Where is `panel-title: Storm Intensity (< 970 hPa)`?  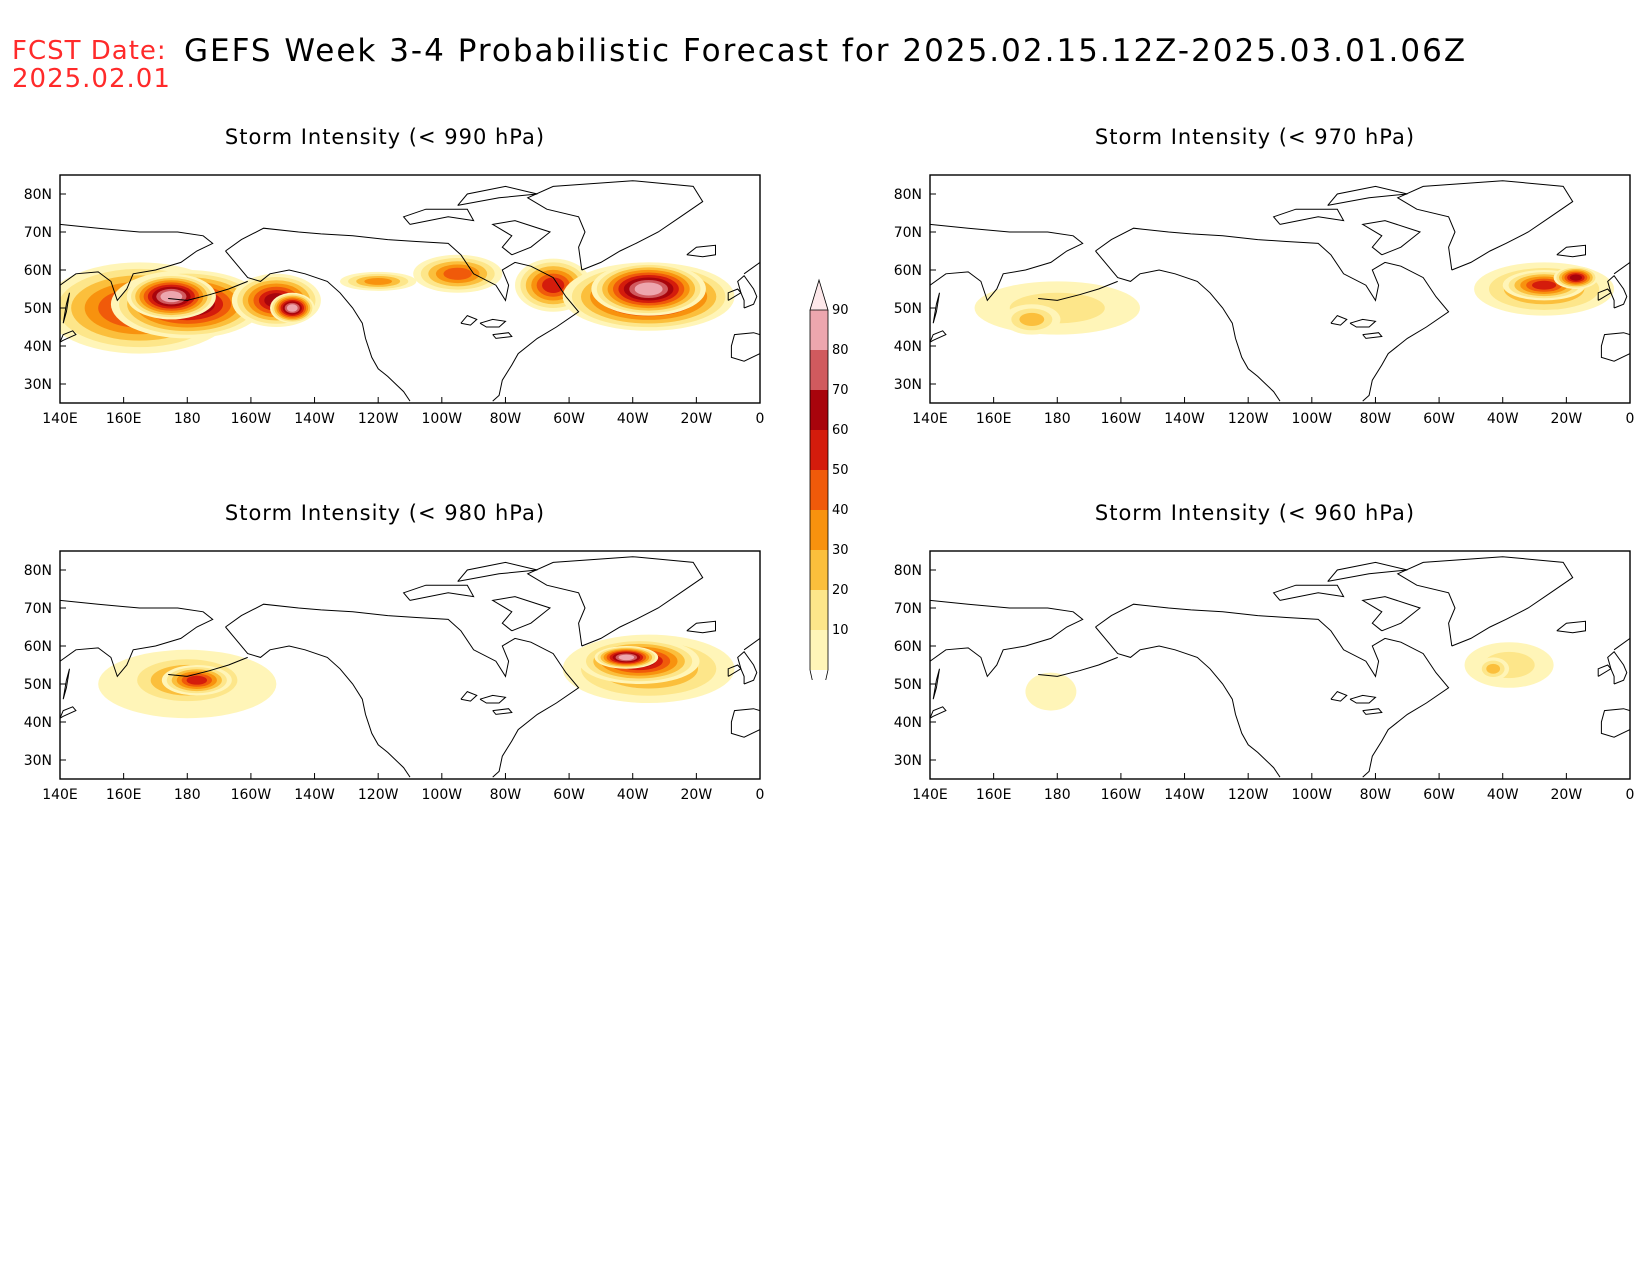 panel-title: Storm Intensity (< 970 hPa) is located at coordinates (1255, 137).